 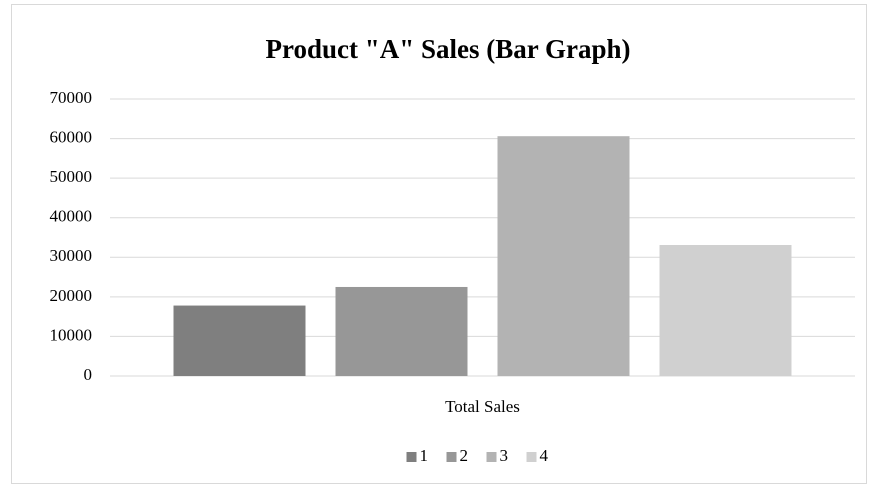 I want to click on y-tick-label: 10000, so click(x=71, y=334).